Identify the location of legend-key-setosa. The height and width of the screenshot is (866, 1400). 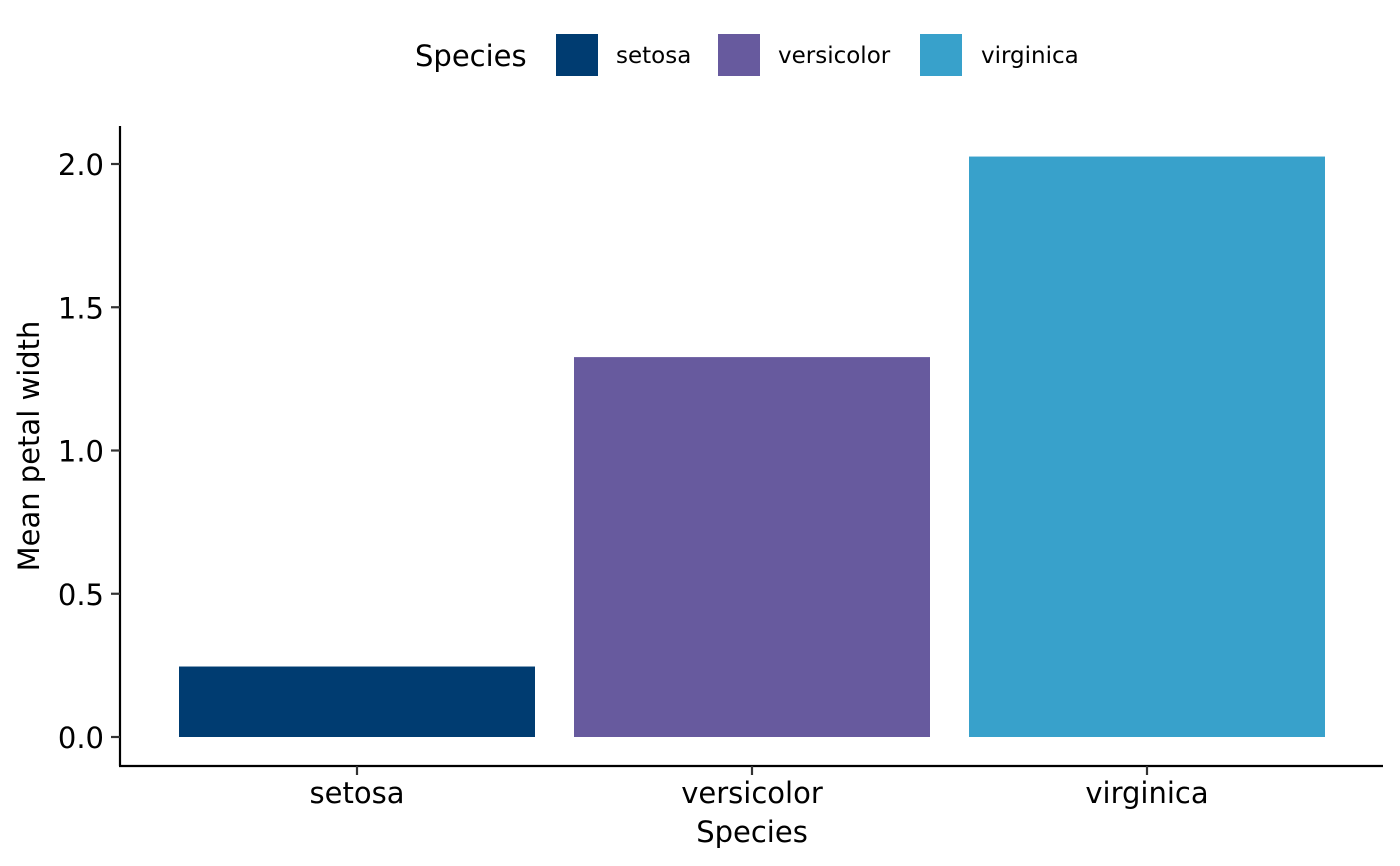
(577, 55).